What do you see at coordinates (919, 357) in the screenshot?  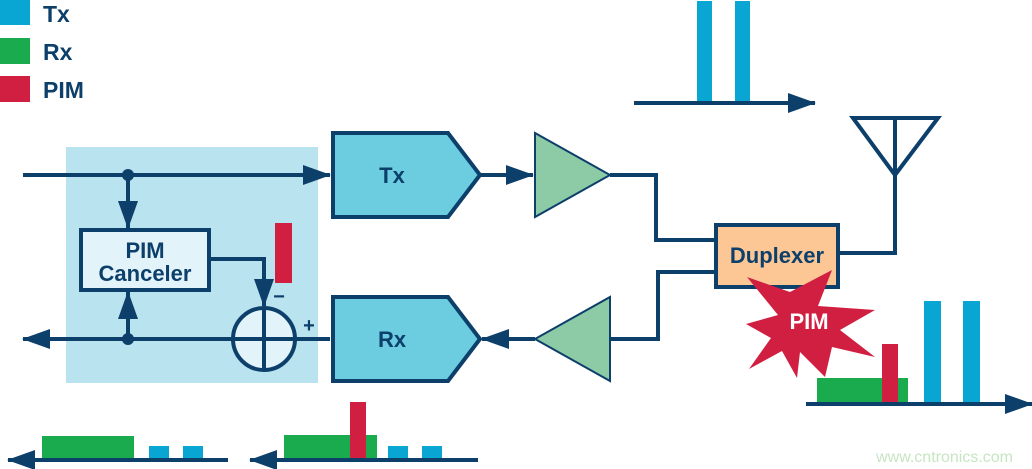 I see `antenna-spectrum` at bounding box center [919, 357].